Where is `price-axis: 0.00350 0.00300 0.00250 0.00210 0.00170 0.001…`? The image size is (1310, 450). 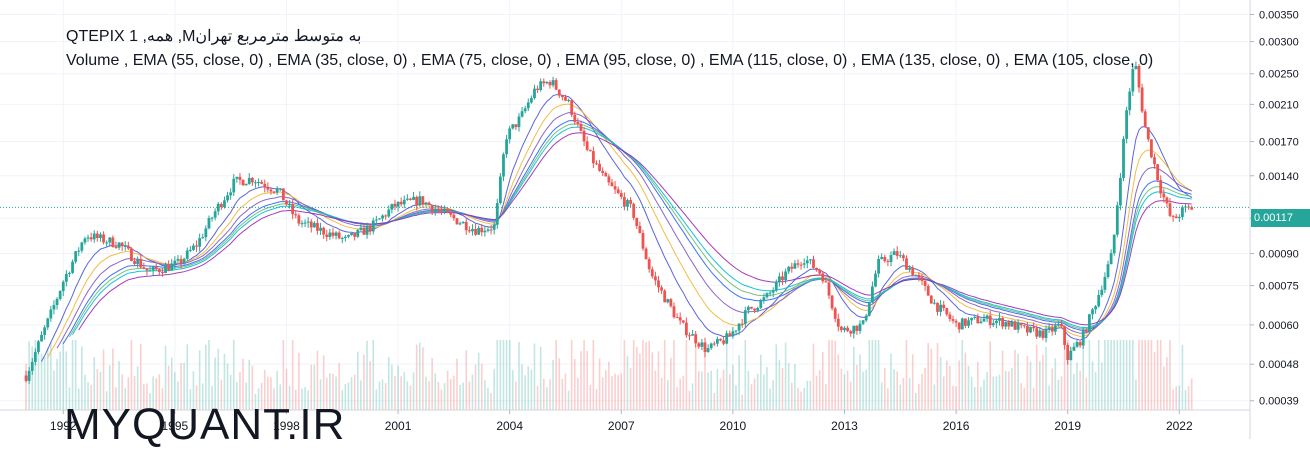
price-axis: 0.00350 0.00300 0.00250 0.00210 0.00170 0.001… is located at coordinates (1274, 219).